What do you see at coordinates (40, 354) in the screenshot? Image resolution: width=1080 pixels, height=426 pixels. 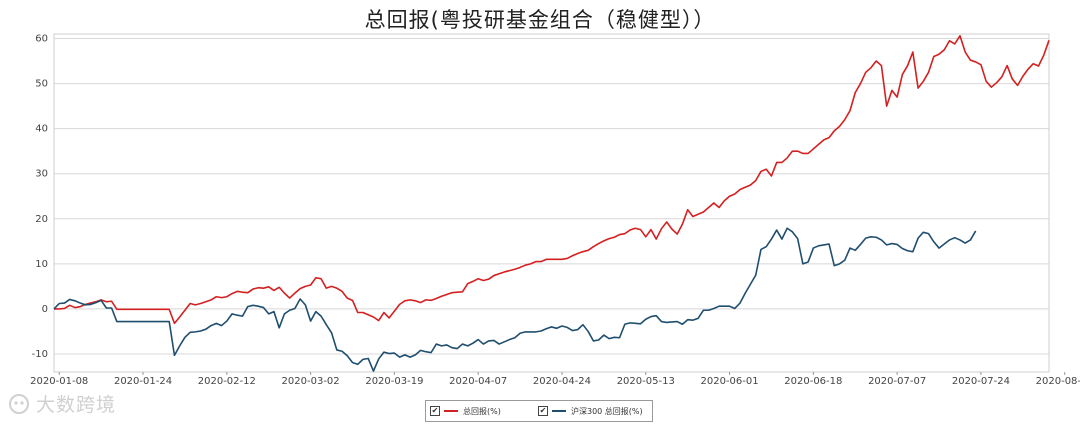 I see `y-tick-label-0: -10` at bounding box center [40, 354].